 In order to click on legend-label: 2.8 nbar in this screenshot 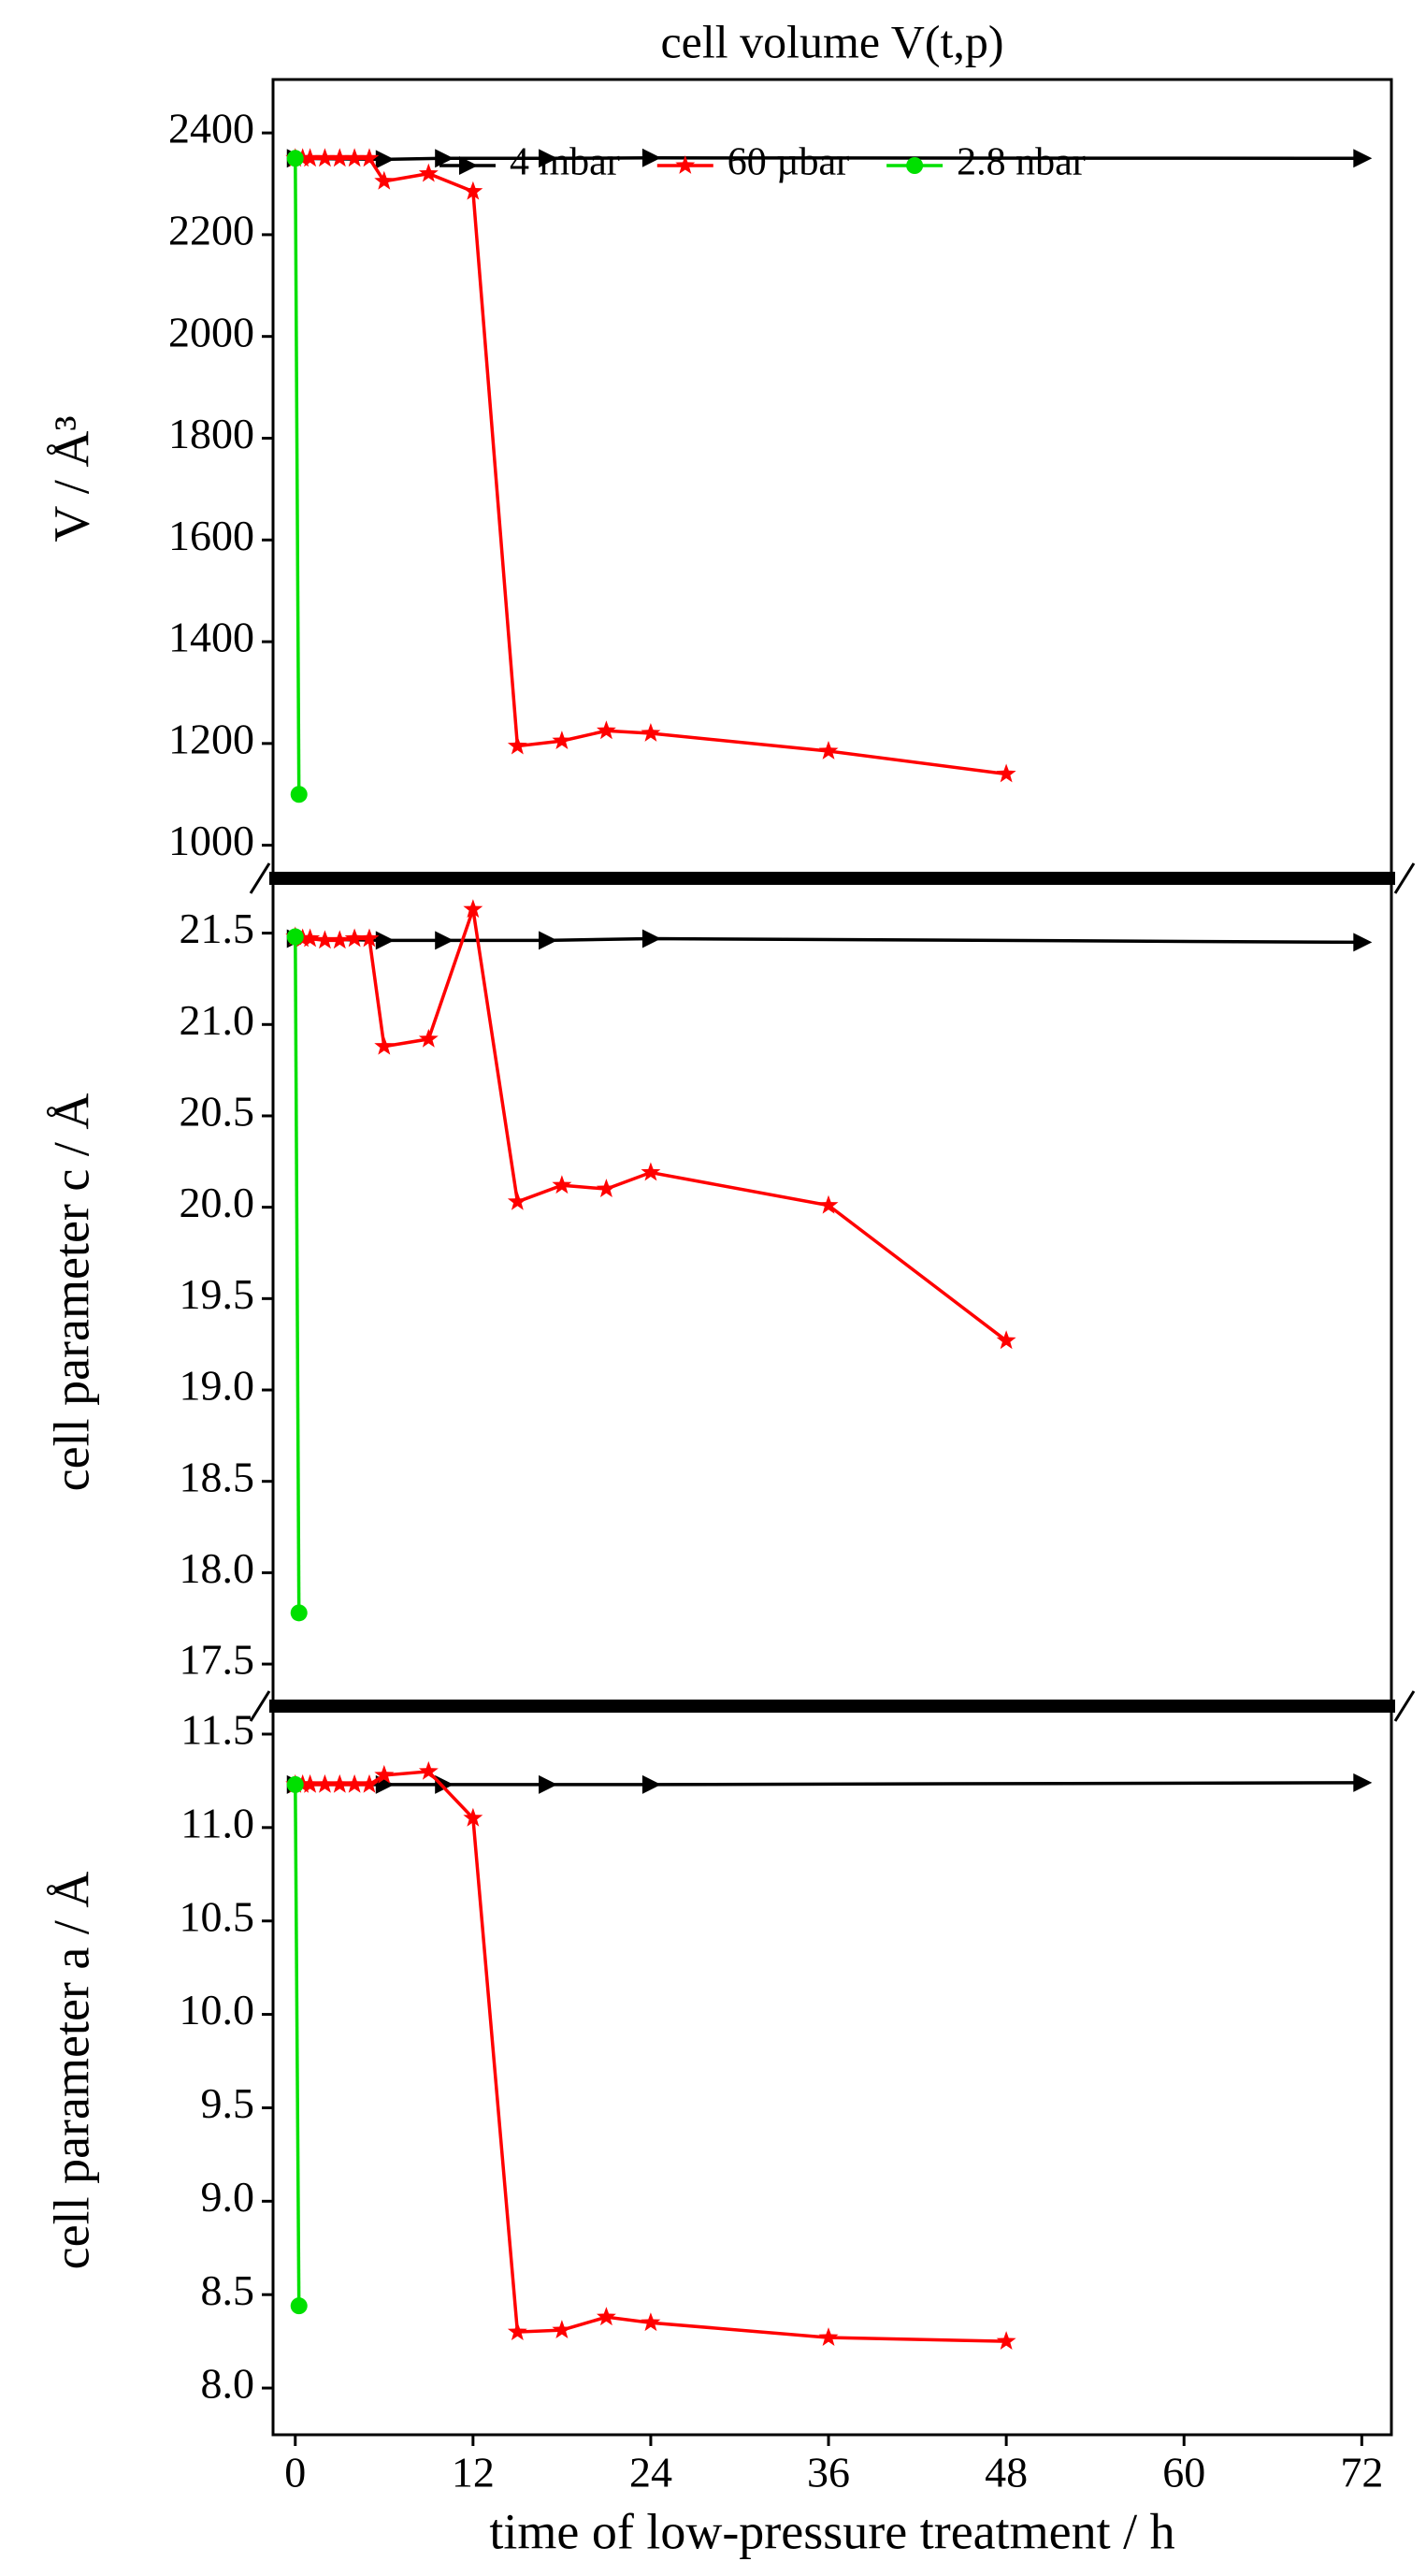, I will do `click(1021, 163)`.